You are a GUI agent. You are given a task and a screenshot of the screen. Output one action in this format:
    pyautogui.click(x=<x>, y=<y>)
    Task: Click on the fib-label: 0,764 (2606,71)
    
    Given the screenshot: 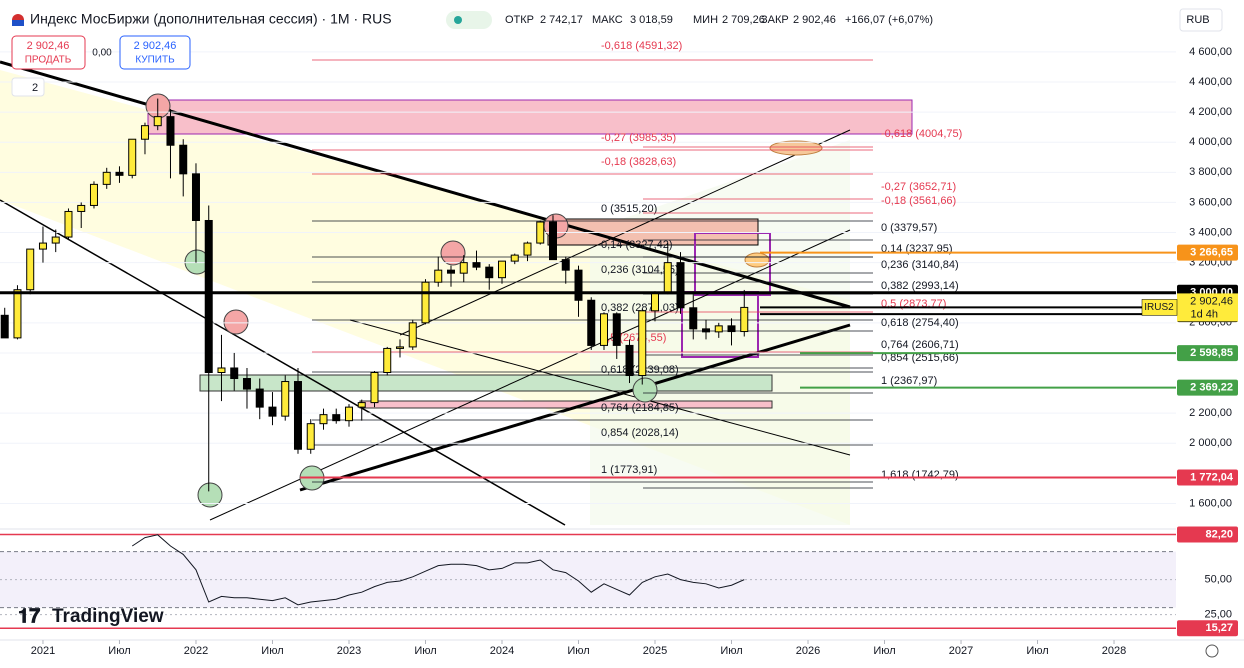 What is the action you would take?
    pyautogui.click(x=920, y=345)
    